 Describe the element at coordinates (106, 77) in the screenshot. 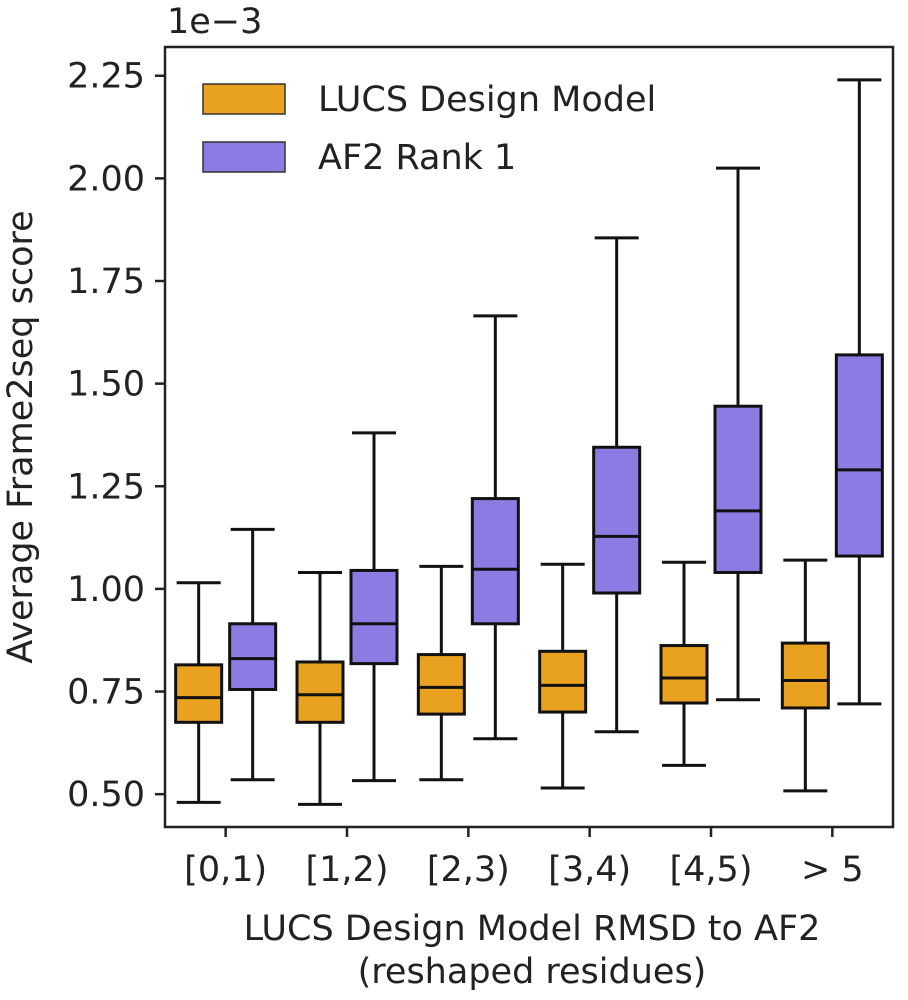

I see `y-tick-label: 2.25` at that location.